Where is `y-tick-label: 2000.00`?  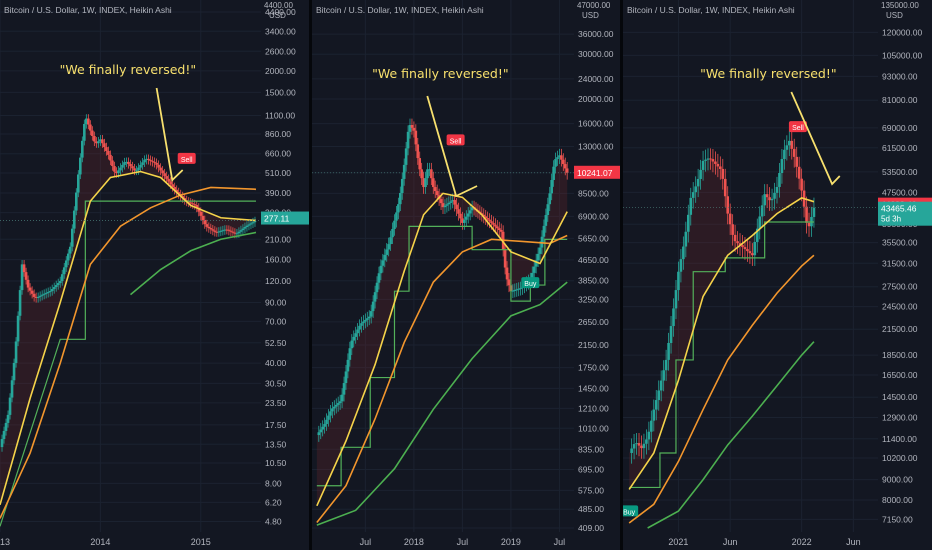 y-tick-label: 2000.00 is located at coordinates (280, 71).